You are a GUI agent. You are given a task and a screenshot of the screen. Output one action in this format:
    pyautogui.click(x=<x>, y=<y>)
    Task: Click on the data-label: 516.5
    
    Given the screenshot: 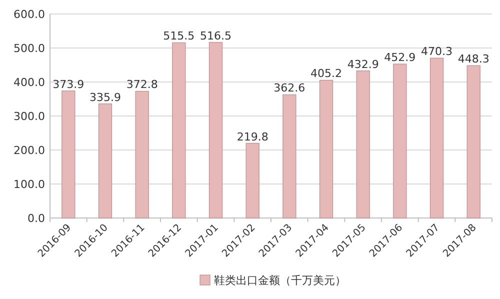 What is the action you would take?
    pyautogui.click(x=216, y=35)
    